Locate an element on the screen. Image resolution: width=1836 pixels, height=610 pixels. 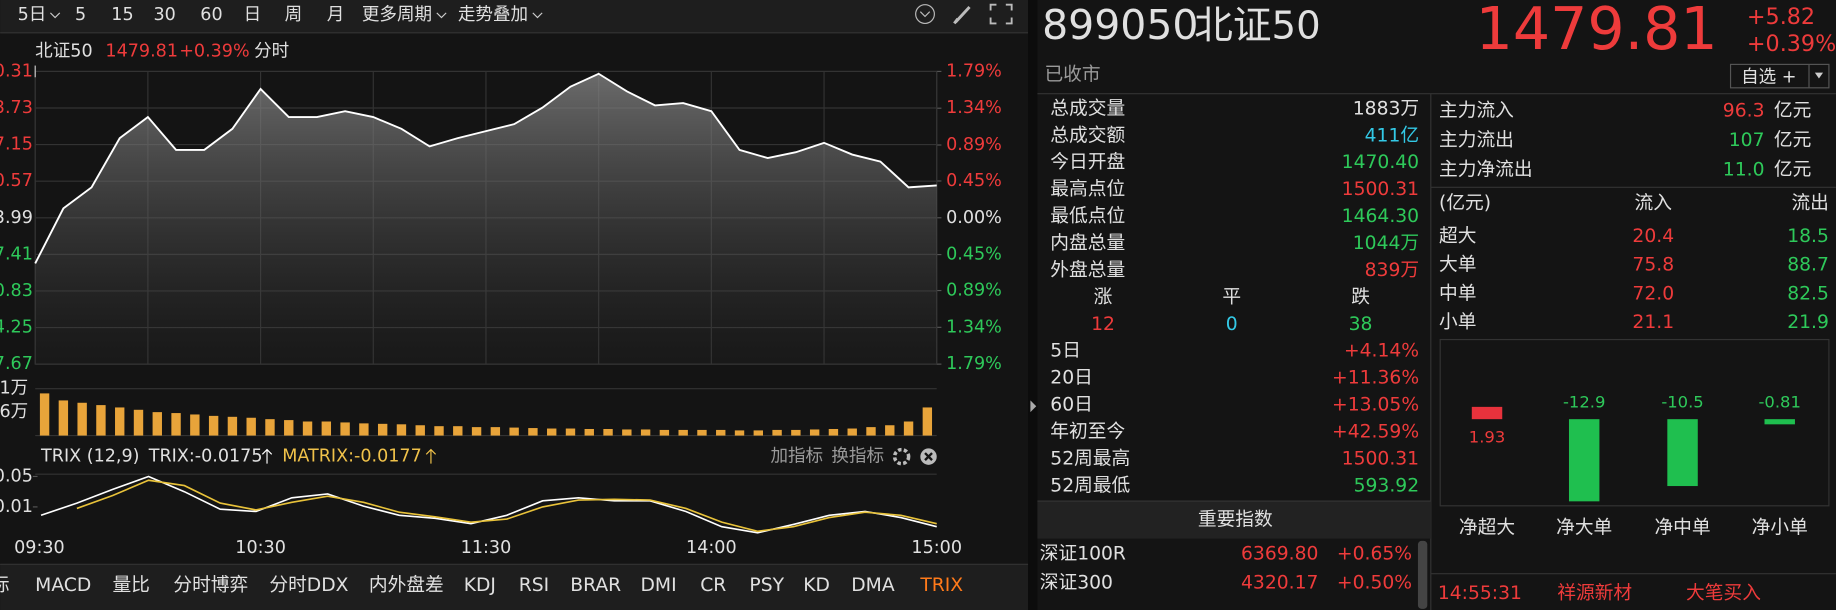
flow-value: 107 is located at coordinates (1747, 140).